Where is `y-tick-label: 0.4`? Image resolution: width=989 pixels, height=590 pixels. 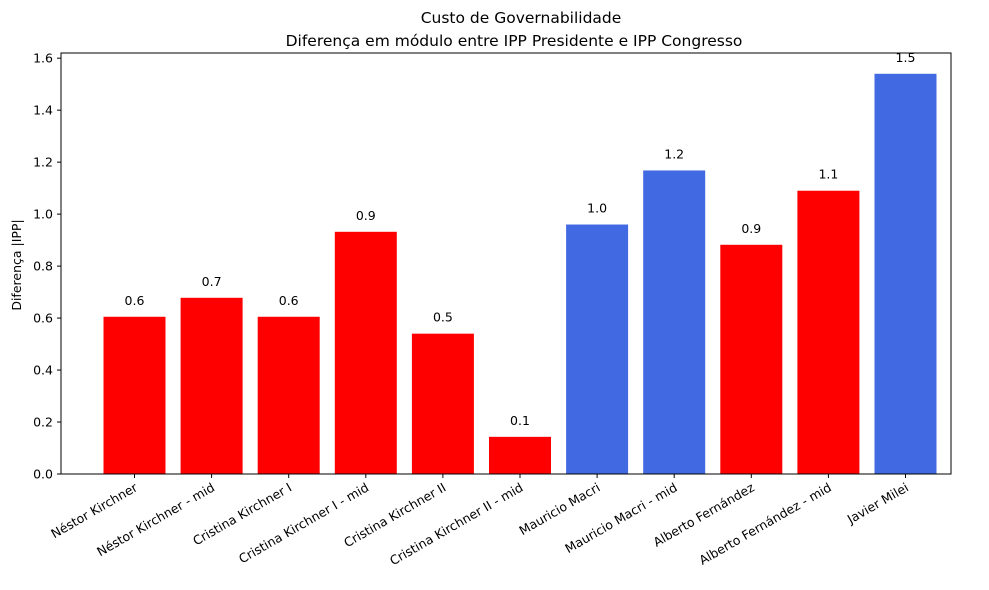
y-tick-label: 0.4 is located at coordinates (43, 370).